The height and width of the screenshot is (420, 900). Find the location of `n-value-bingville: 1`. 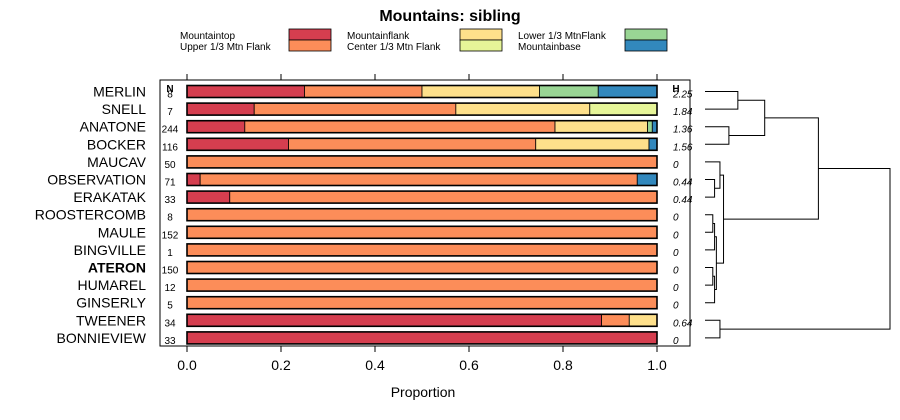

n-value-bingville: 1 is located at coordinates (170, 253).